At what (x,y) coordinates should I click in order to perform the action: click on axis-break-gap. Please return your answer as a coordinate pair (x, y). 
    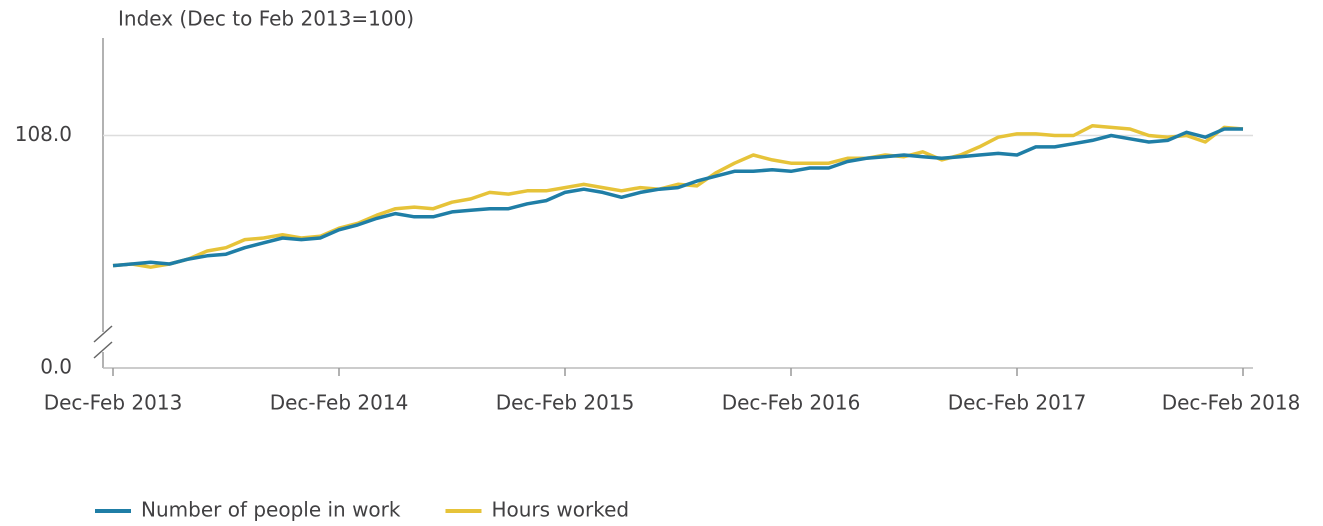
    Looking at the image, I should click on (103, 342).